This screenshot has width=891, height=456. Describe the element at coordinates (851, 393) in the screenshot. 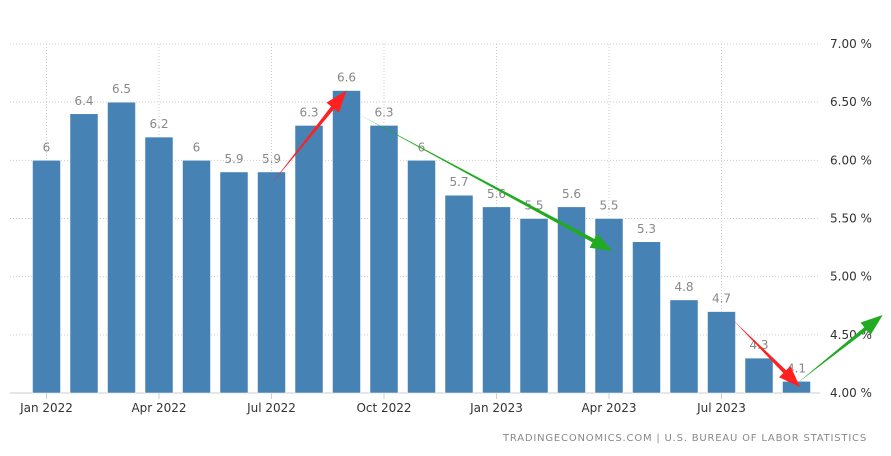

I see `y-tick-label: 4.00 %` at that location.